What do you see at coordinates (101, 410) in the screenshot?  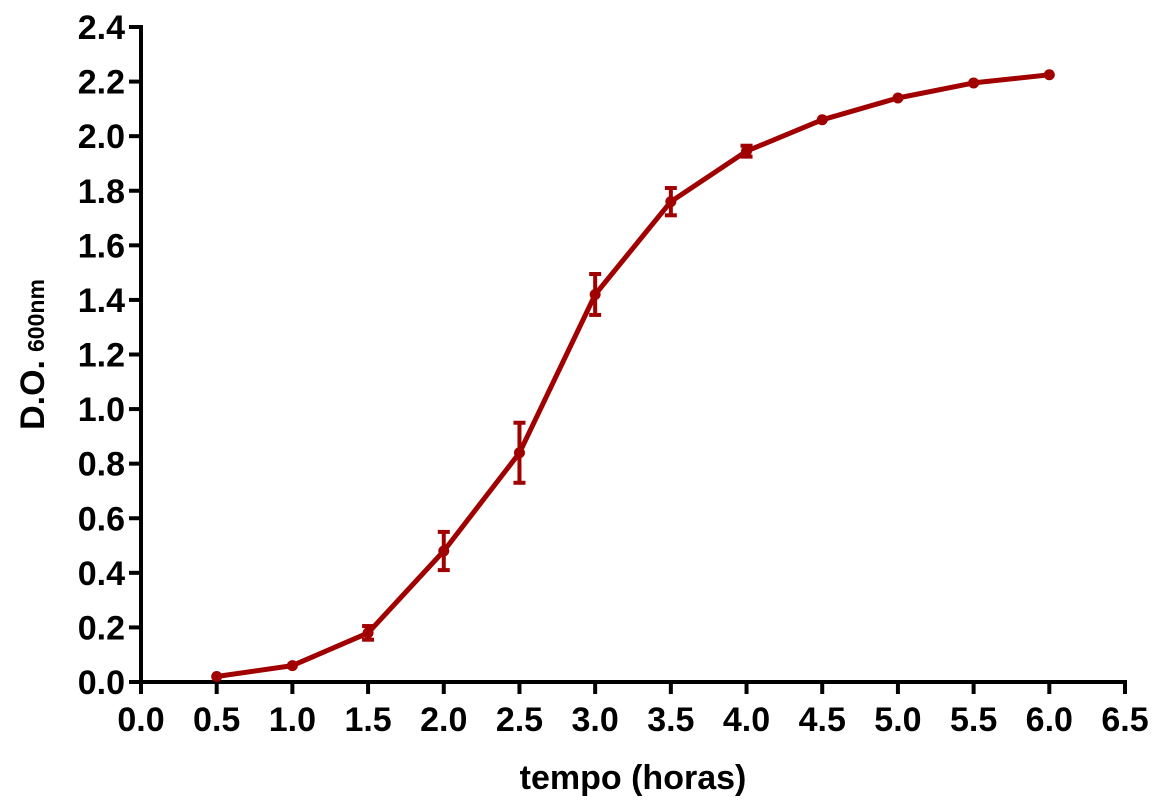 I see `y-tick-label: 1.0` at bounding box center [101, 410].